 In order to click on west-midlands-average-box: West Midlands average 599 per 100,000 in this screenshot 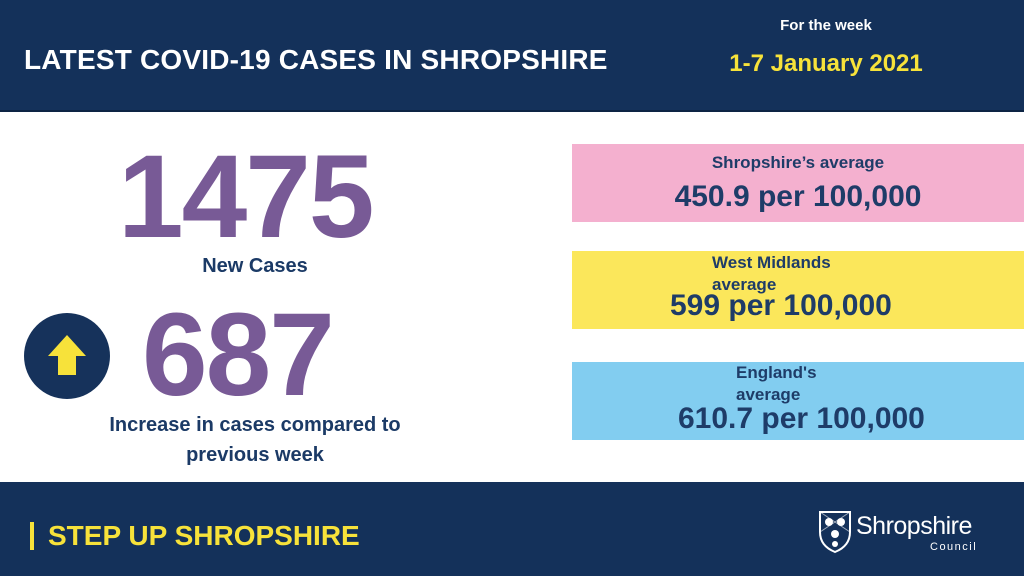, I will do `click(798, 290)`.